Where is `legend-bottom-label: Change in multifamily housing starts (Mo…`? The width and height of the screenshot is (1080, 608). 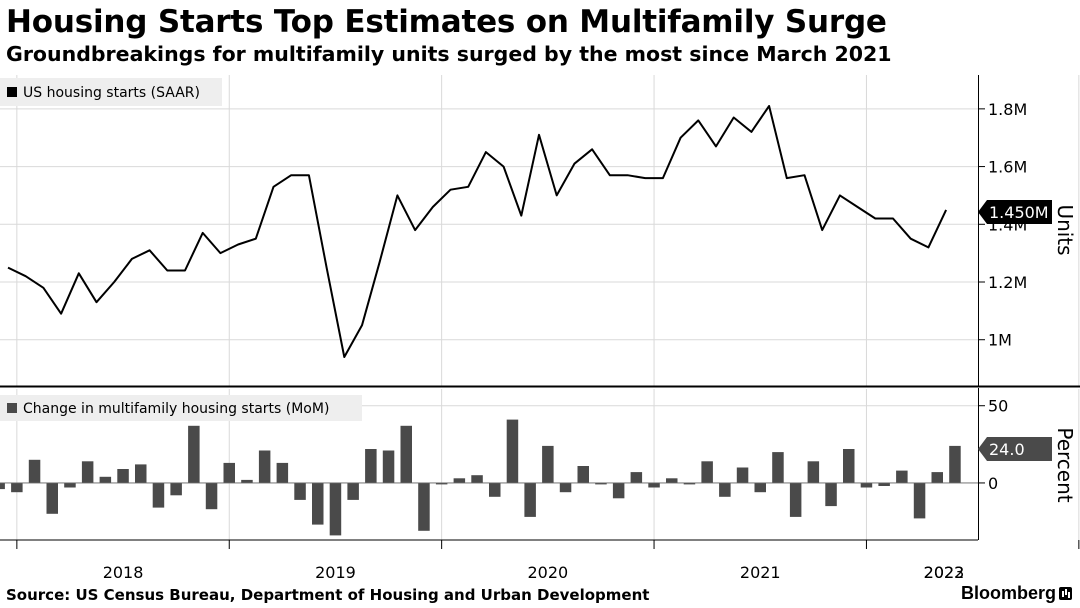 legend-bottom-label: Change in multifamily housing starts (Mo… is located at coordinates (176, 409).